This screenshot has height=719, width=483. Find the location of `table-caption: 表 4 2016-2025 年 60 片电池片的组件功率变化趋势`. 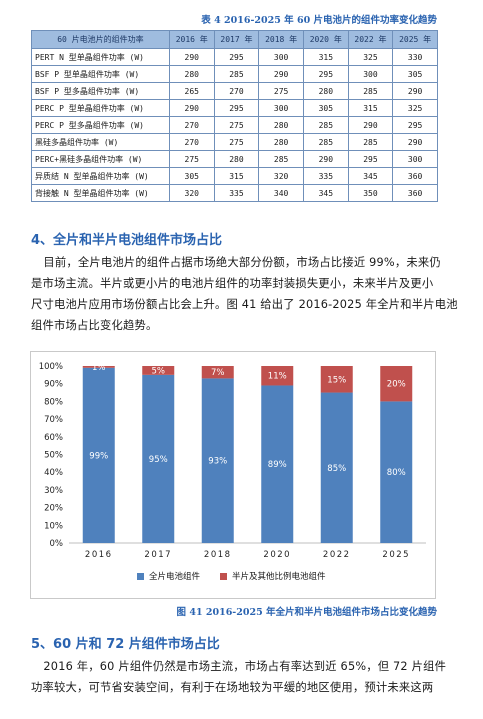

table-caption: 表 4 2016-2025 年 60 片电池片的组件功率变化趋势 is located at coordinates (319, 20).